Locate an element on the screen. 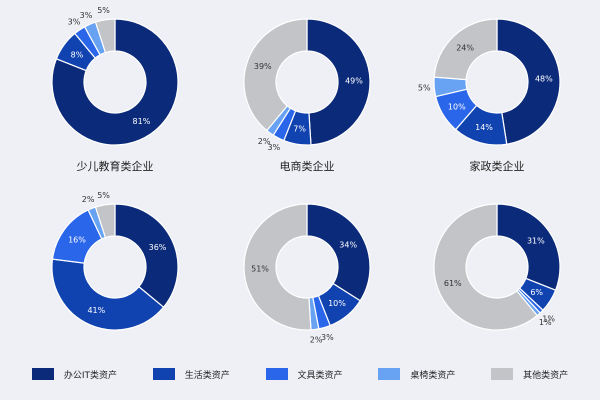 The image size is (600, 400). data-label: 49% is located at coordinates (354, 81).